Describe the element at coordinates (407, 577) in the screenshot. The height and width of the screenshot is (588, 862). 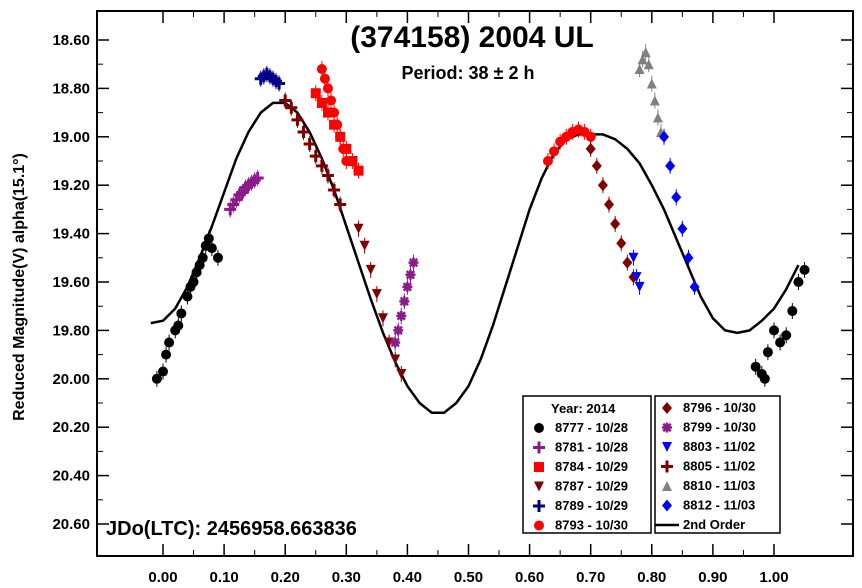
I see `x-tick-label: 0.40` at that location.